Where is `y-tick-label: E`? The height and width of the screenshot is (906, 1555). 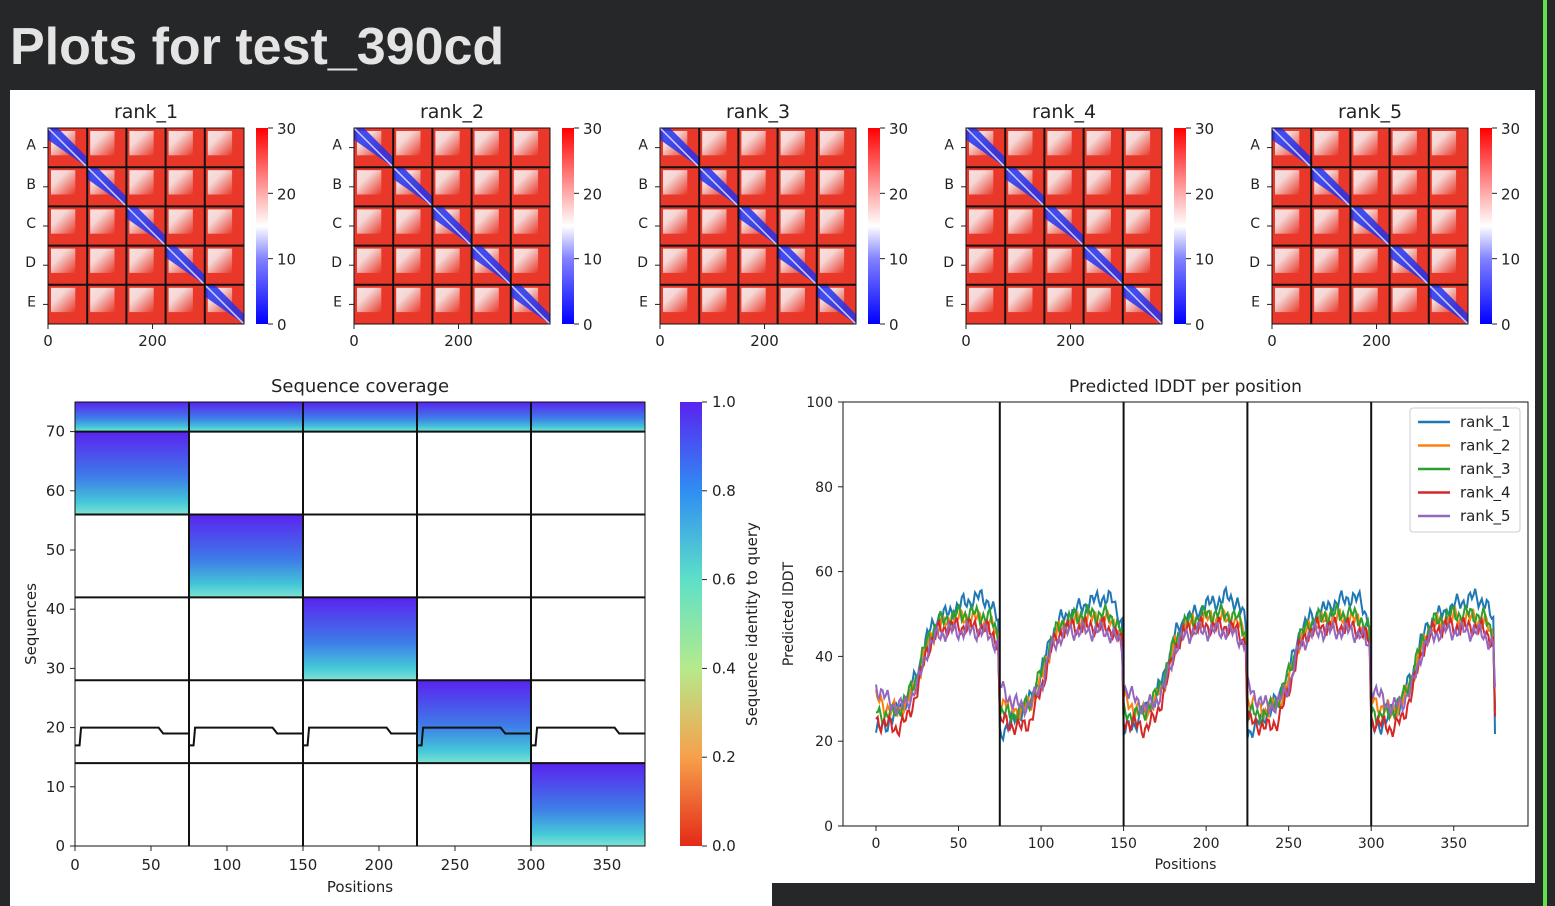
y-tick-label: E is located at coordinates (31, 302).